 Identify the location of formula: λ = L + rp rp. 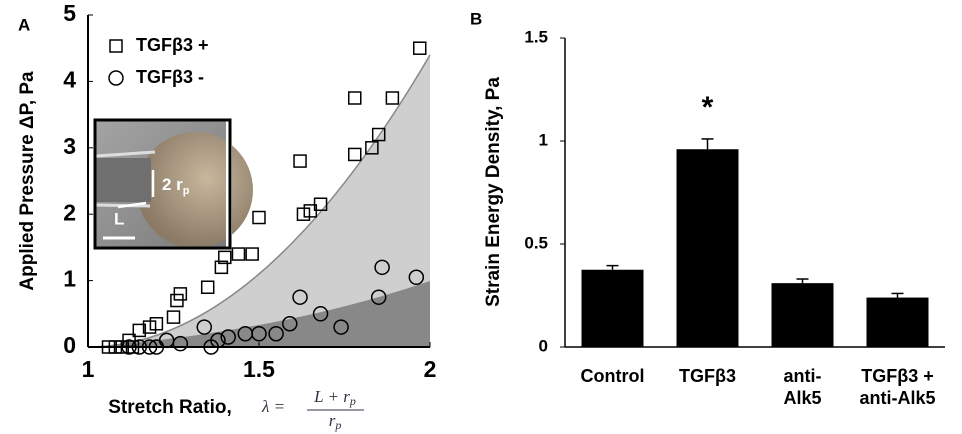
(312, 409).